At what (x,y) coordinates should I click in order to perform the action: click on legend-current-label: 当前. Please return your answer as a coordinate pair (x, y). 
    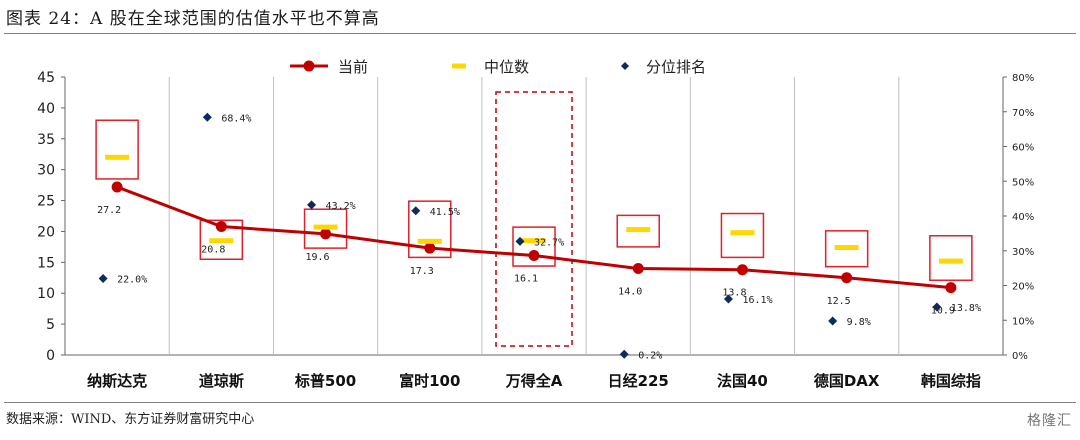
    Looking at the image, I should click on (353, 67).